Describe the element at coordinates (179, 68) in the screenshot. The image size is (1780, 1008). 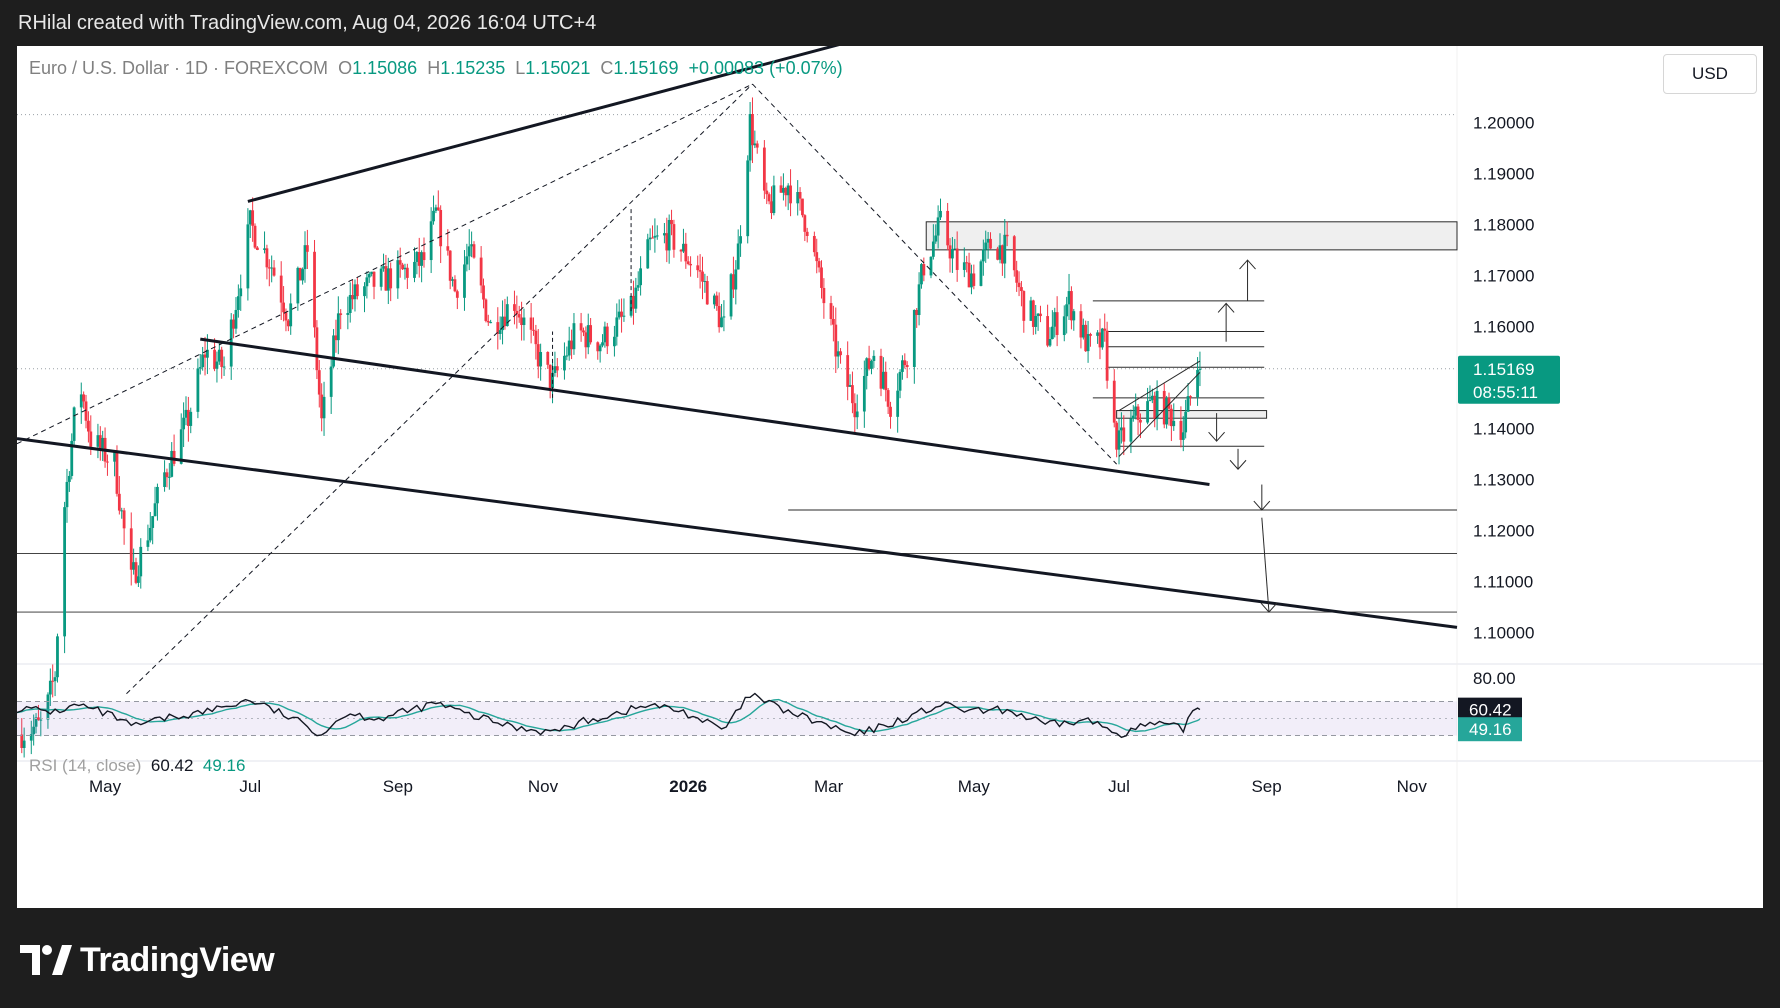
I see `symbol-name: Euro / U.S. Dollar · 1D · FOREXCOM` at that location.